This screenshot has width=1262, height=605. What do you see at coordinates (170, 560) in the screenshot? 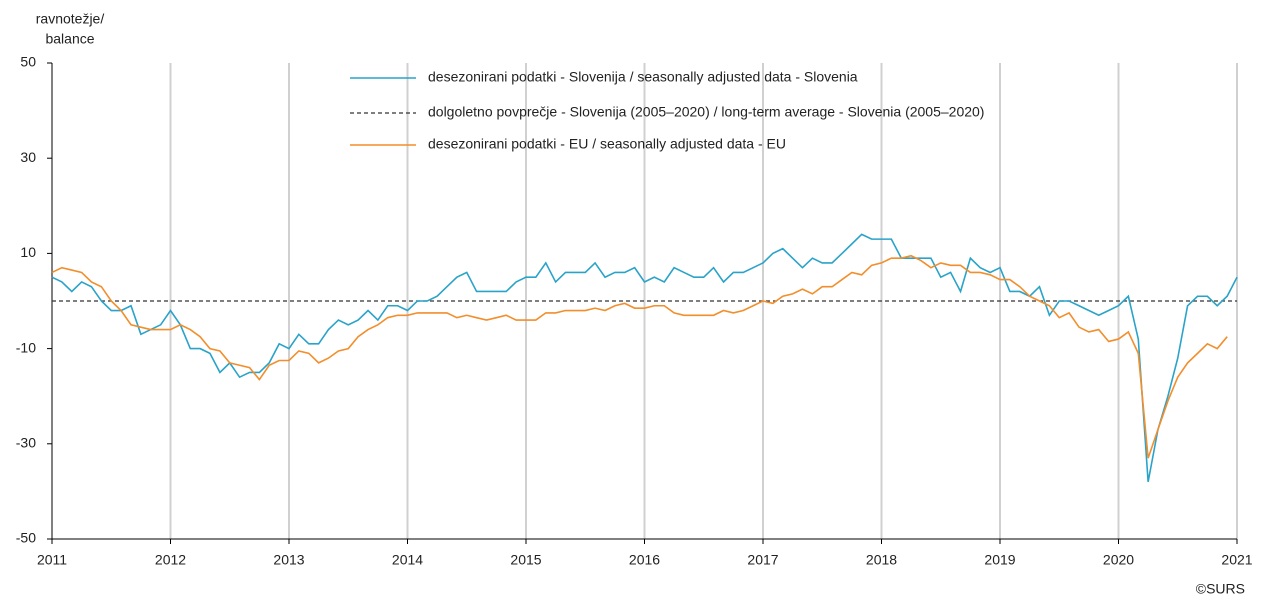
I see `x-tick-label: 2012` at bounding box center [170, 560].